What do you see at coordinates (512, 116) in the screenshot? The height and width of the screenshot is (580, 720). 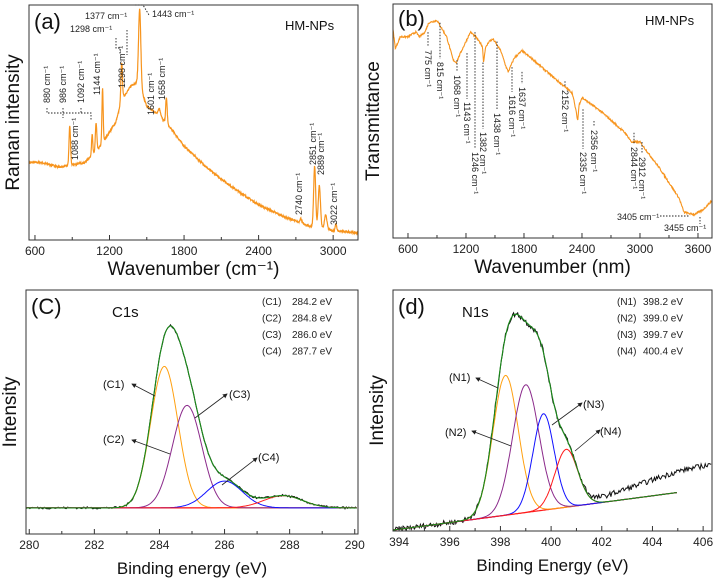 I see `peak-annotation: 1616 cm⁻¹` at bounding box center [512, 116].